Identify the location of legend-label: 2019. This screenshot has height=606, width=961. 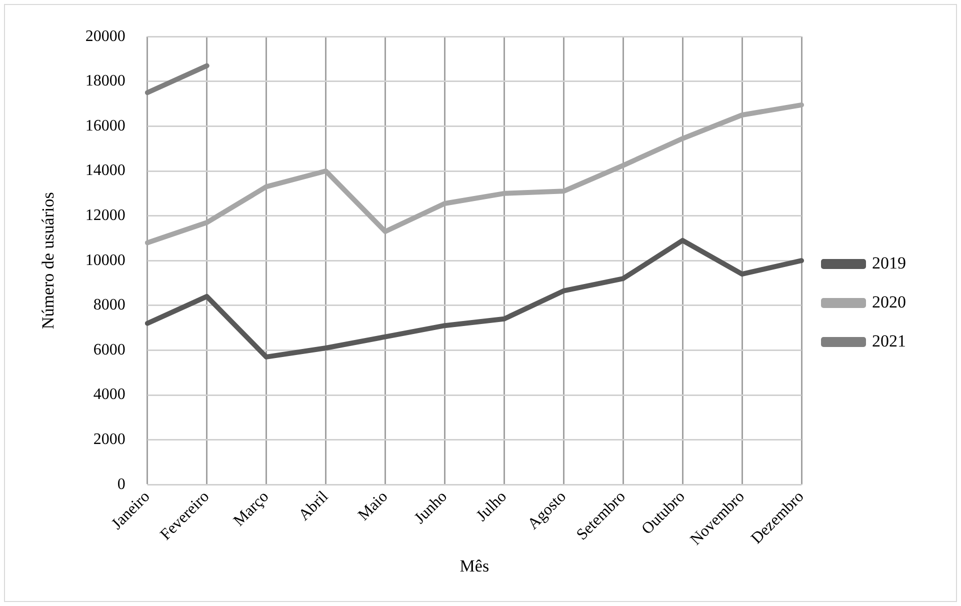
(889, 262).